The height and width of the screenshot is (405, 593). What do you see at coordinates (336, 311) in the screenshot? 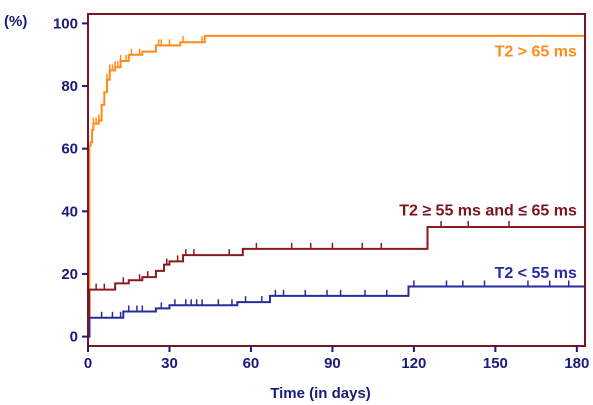
I see `series-line` at bounding box center [336, 311].